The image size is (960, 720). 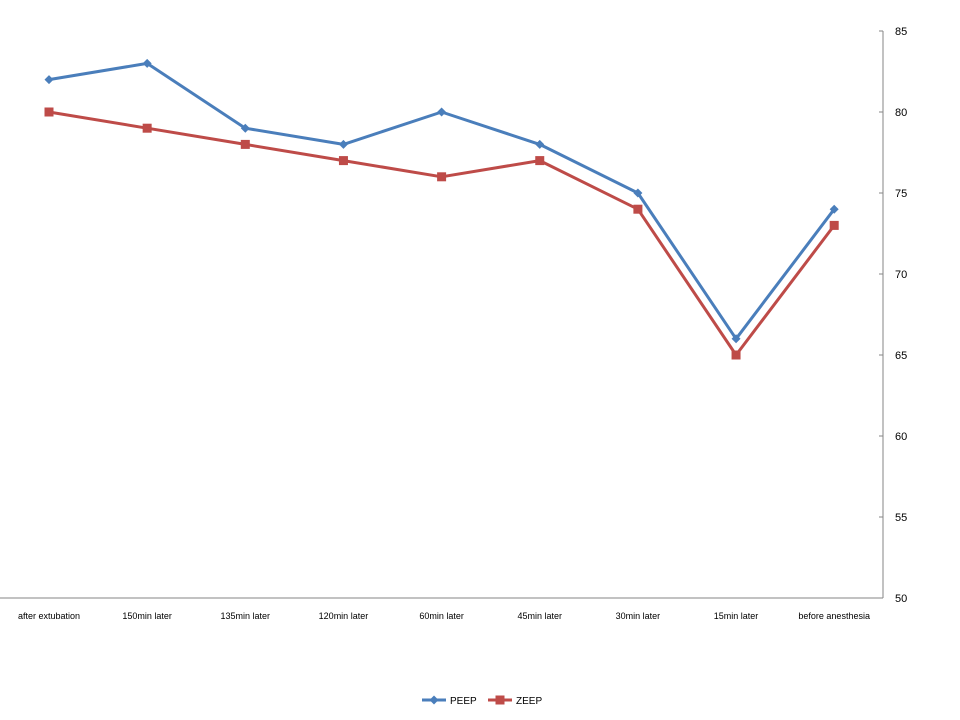 I want to click on legend-item-zeep: ZEEP, so click(x=515, y=701).